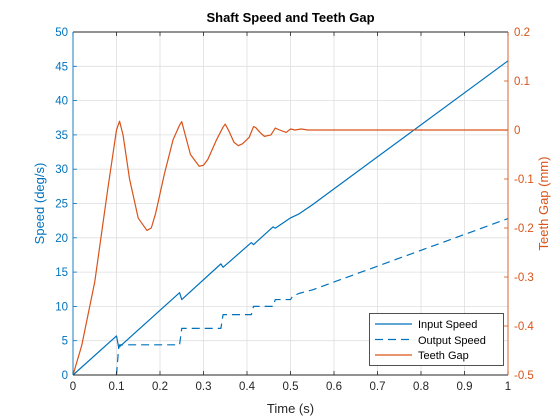  I want to click on y-tick-label-right: -0.1, so click(524, 180).